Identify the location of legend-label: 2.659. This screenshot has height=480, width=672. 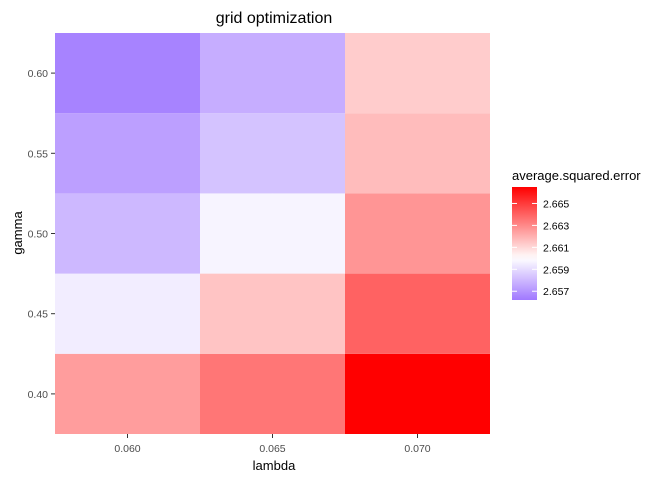
(556, 270).